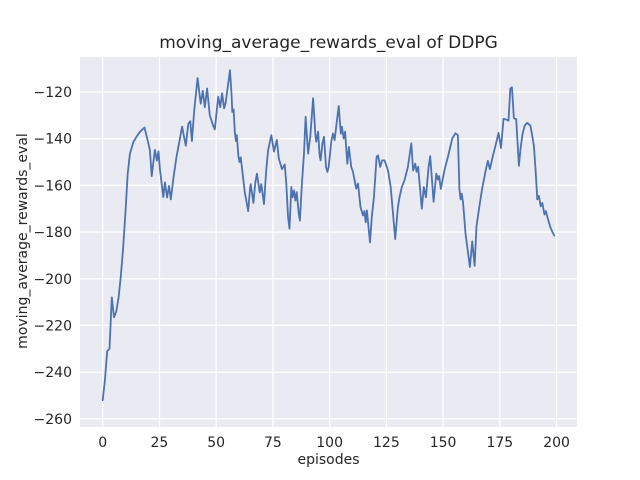 This screenshot has height=480, width=640. Describe the element at coordinates (499, 443) in the screenshot. I see `x-tick-label: 175` at that location.